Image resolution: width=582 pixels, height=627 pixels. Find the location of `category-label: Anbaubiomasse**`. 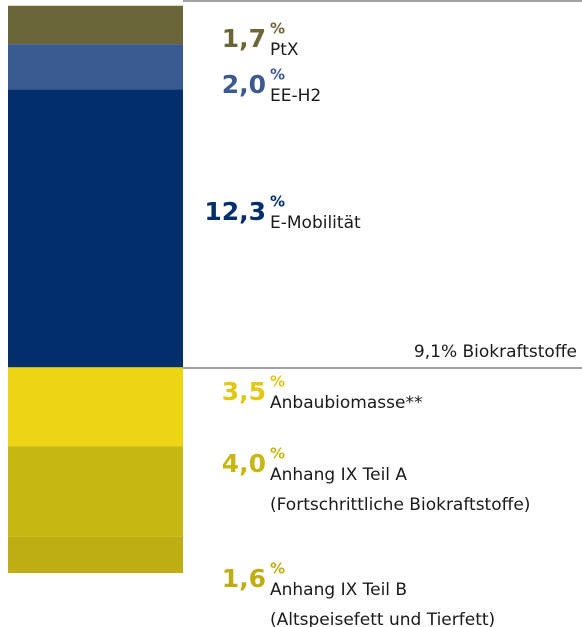

category-label: Anbaubiomasse** is located at coordinates (346, 403).